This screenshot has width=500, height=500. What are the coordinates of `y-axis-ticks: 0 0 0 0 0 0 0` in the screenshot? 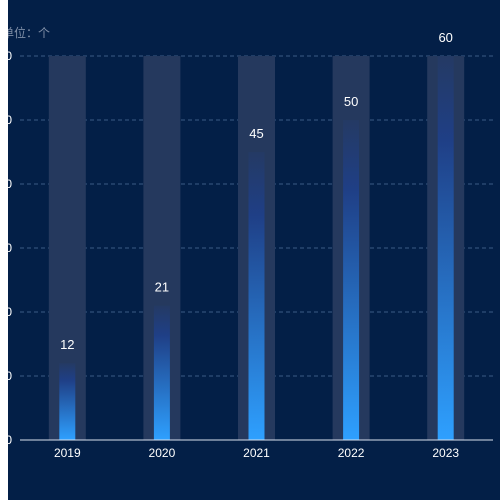 It's located at (10, 248).